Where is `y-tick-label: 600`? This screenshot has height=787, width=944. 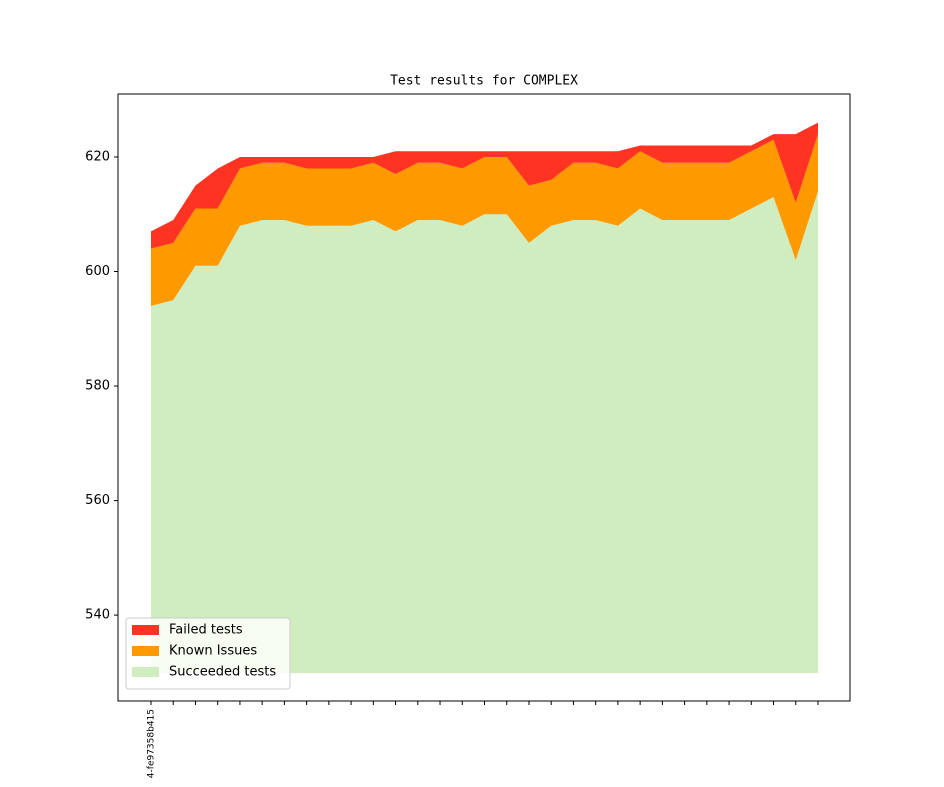
y-tick-label: 600 is located at coordinates (97, 271).